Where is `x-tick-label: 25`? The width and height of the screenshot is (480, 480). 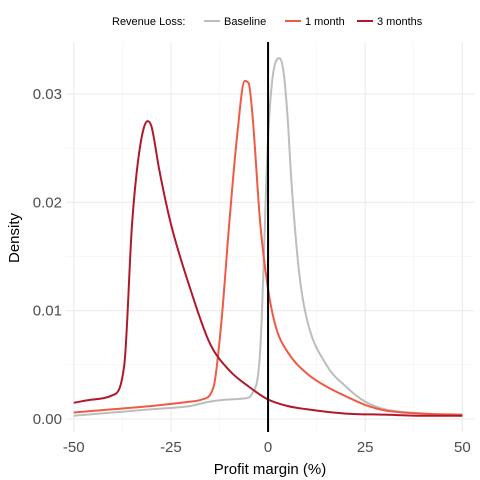
x-tick-label: 25 is located at coordinates (365, 447).